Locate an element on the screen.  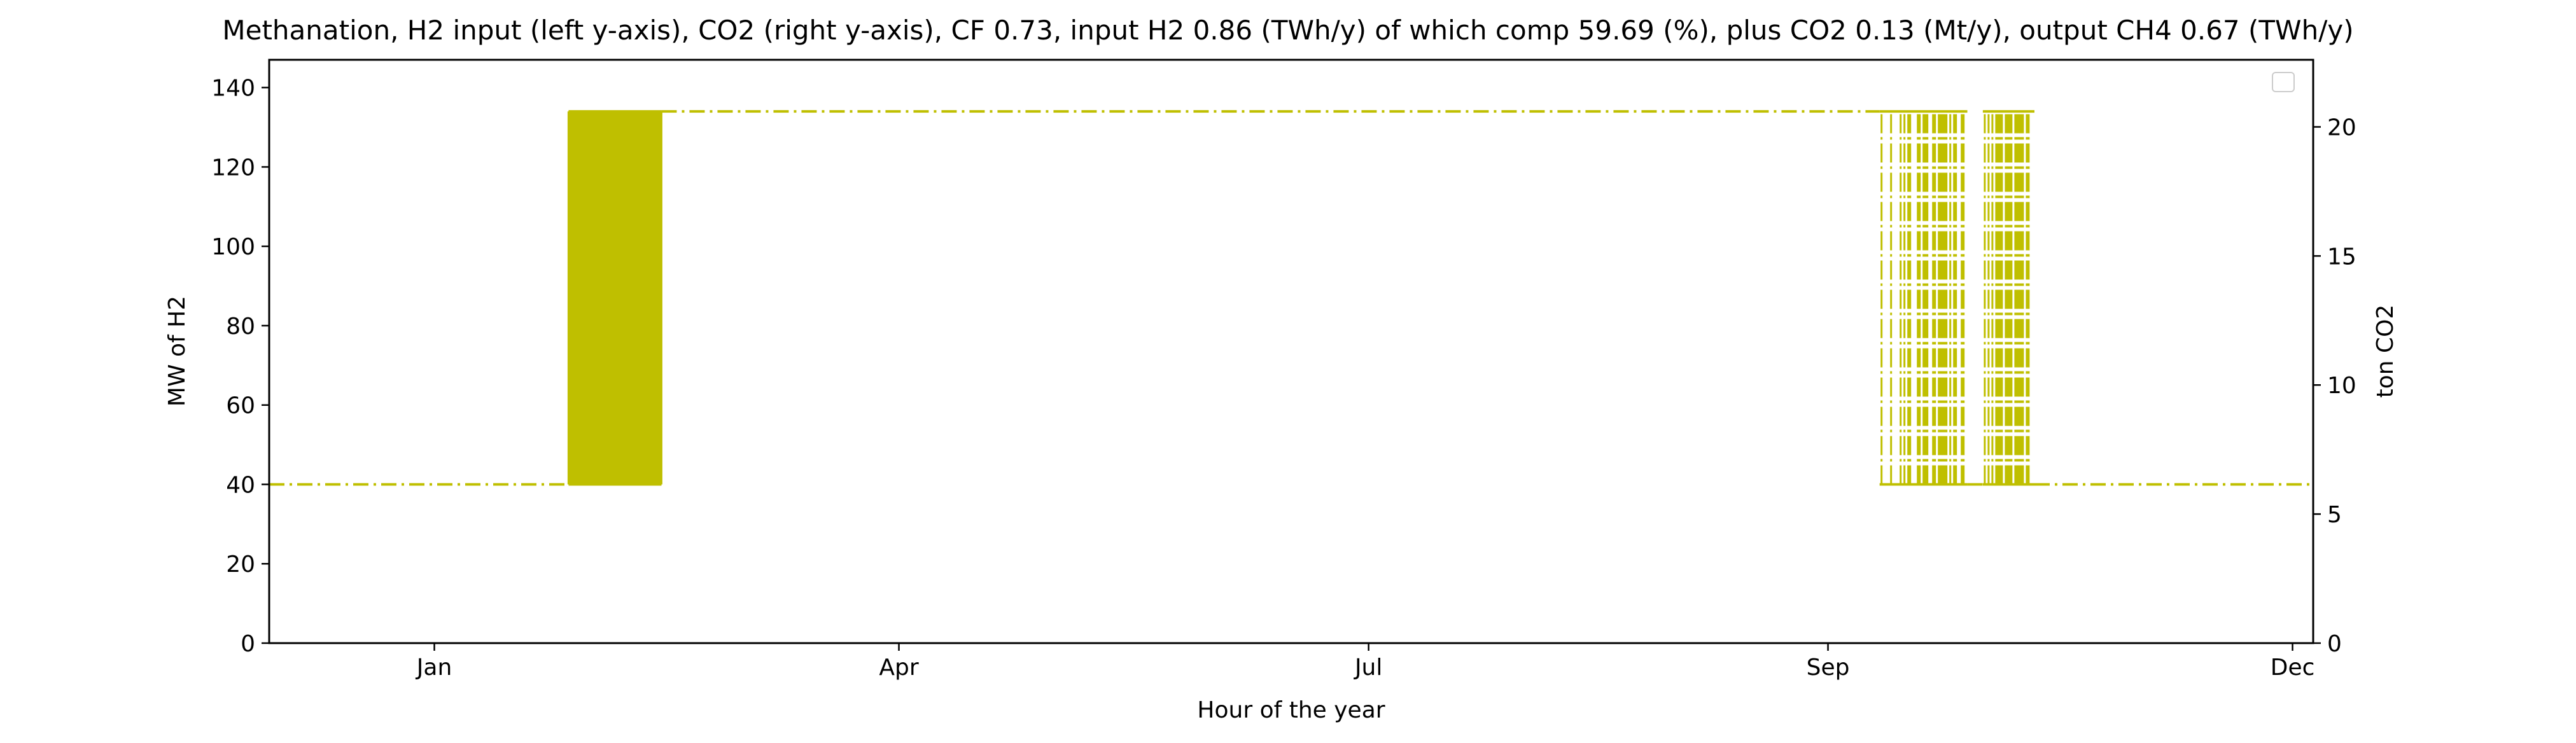
right-y-tick-label: 20 is located at coordinates (2341, 128).